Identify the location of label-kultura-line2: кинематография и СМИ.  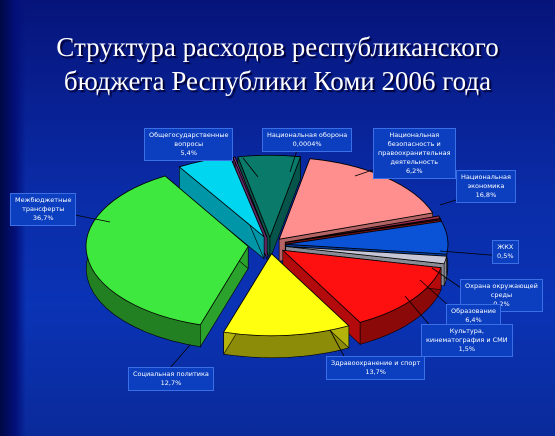
(467, 340).